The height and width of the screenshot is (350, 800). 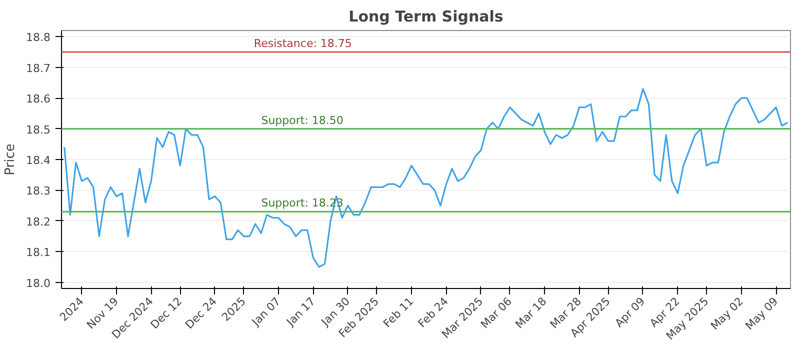 I want to click on y-tick-label: 18.7, so click(x=38, y=68).